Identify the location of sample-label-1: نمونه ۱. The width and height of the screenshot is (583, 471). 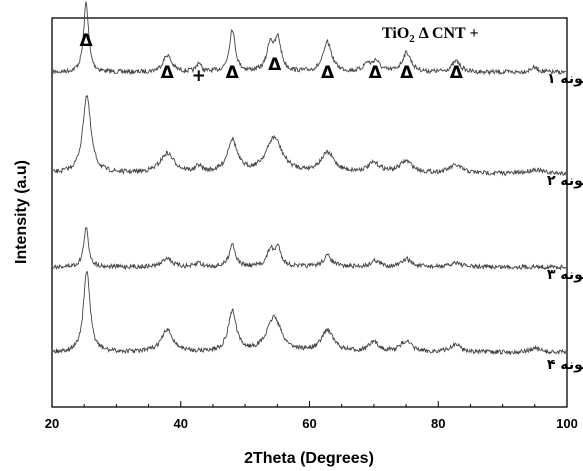
(565, 79).